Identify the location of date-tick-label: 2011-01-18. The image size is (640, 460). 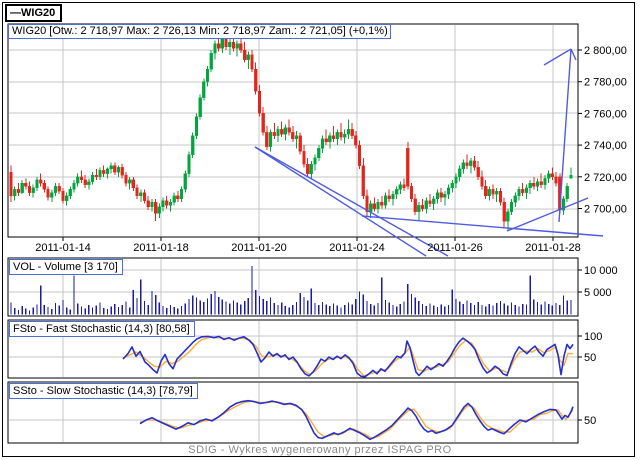
(160, 248).